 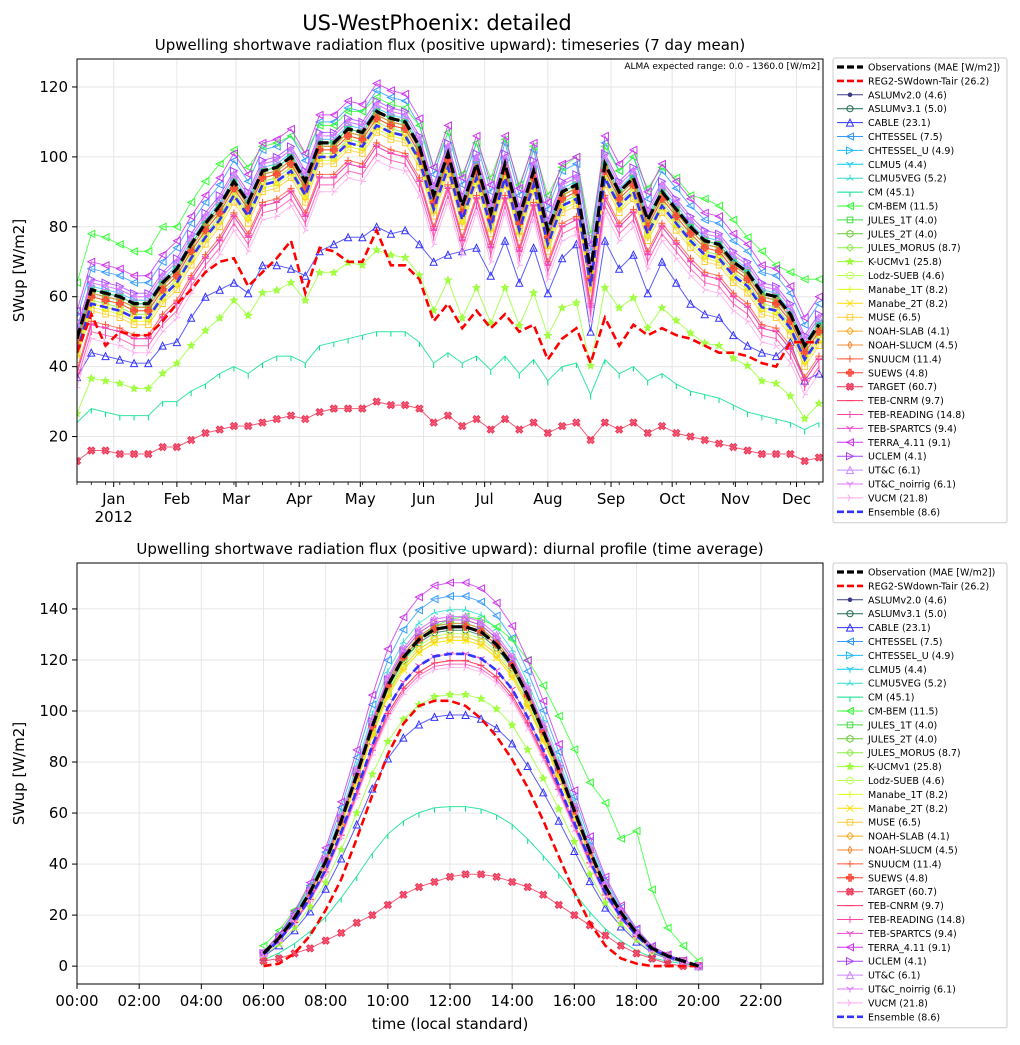 What do you see at coordinates (878, 976) in the screenshot?
I see `legend-entry: UT&C (6.1)` at bounding box center [878, 976].